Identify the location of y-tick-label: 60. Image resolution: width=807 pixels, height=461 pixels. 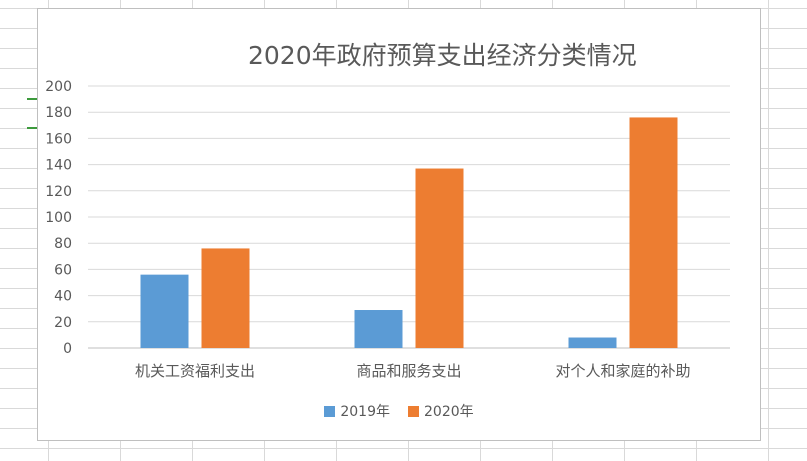
(63, 270).